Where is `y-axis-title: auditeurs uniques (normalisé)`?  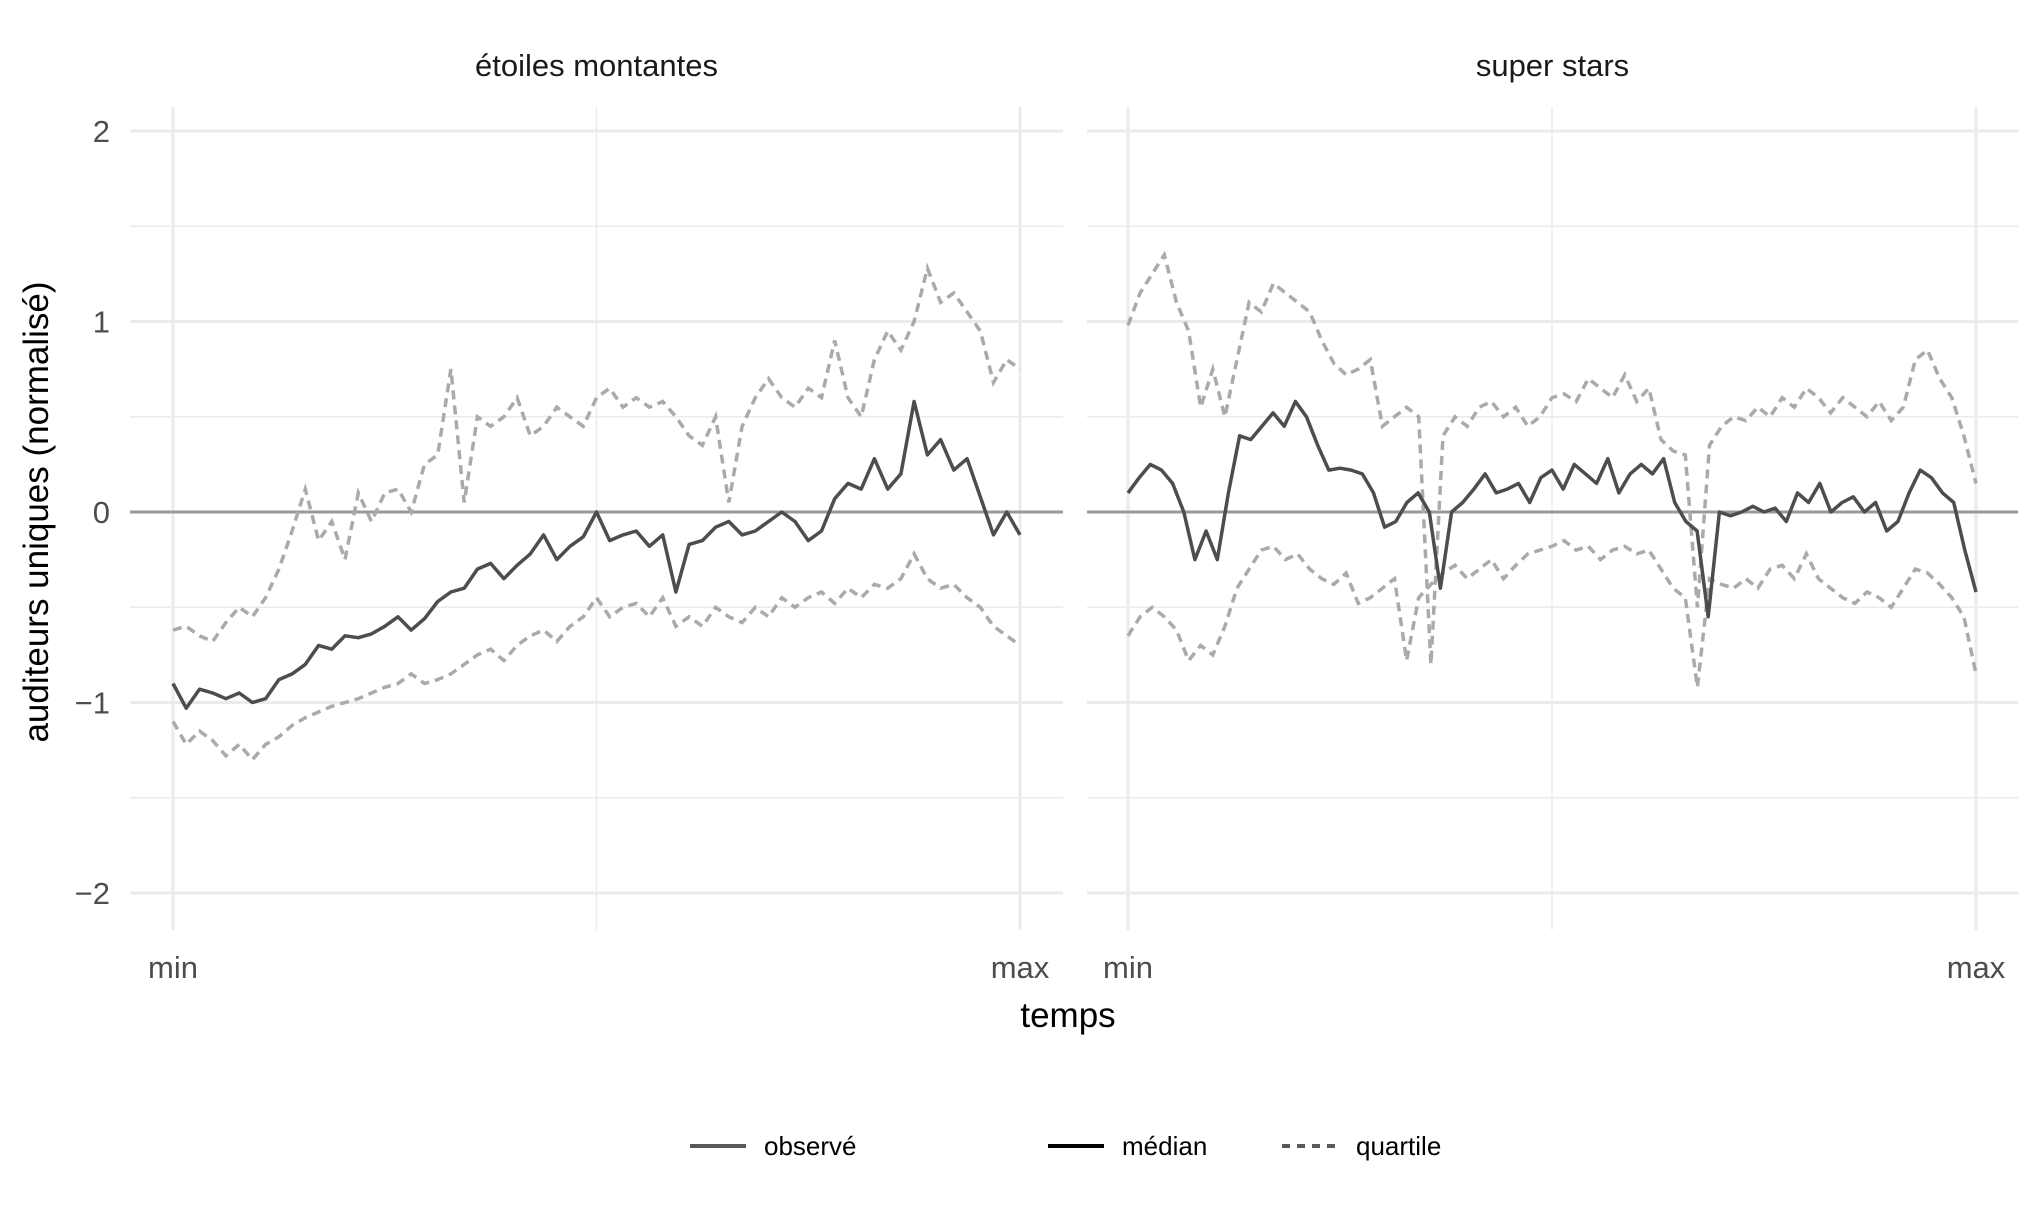
y-axis-title: auditeurs uniques (normalisé) is located at coordinates (36, 511).